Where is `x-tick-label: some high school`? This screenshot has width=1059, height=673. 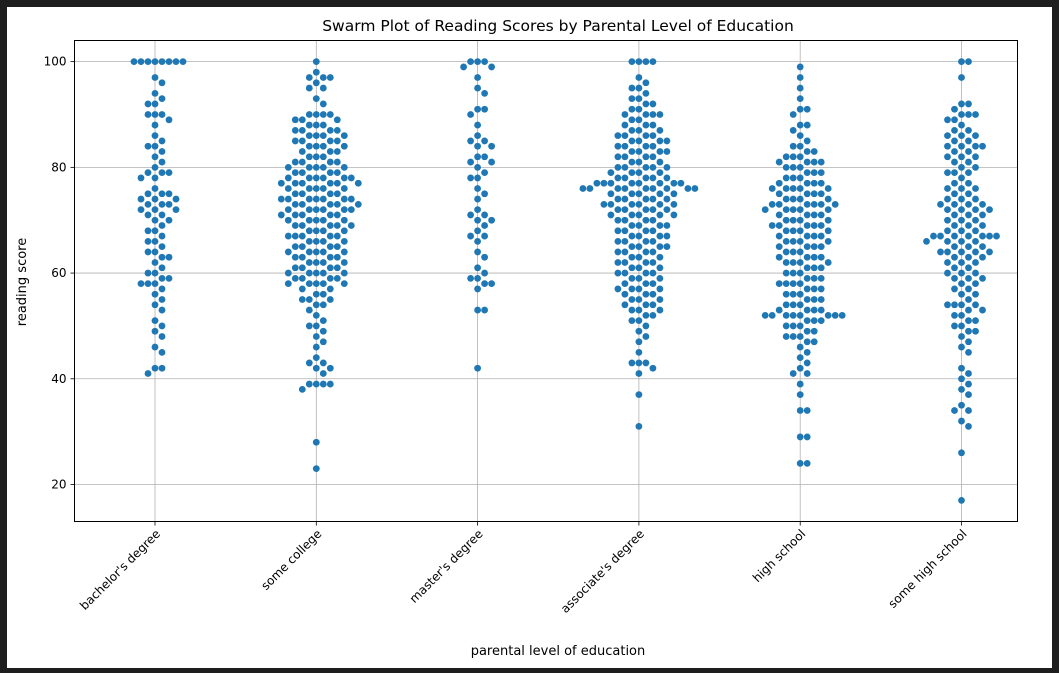
x-tick-label: some high school is located at coordinates (928, 569).